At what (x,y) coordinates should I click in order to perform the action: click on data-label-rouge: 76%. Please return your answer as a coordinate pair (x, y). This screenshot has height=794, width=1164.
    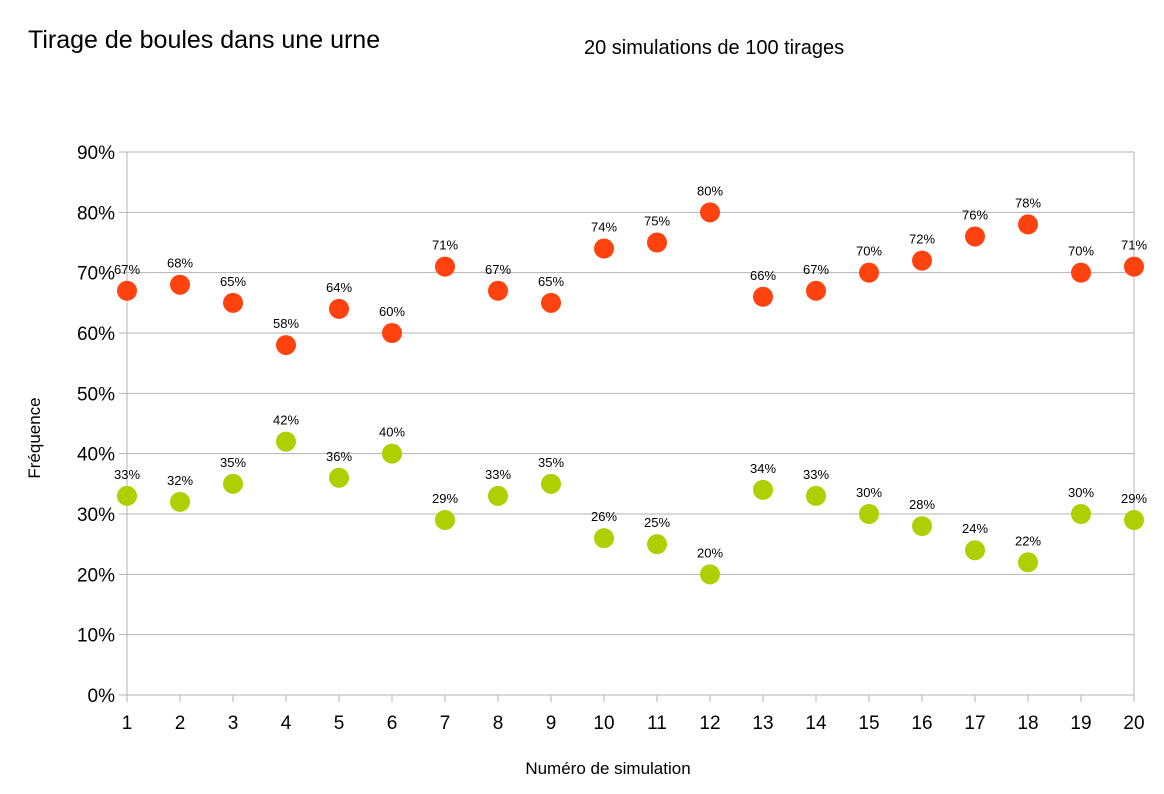
    Looking at the image, I should click on (975, 214).